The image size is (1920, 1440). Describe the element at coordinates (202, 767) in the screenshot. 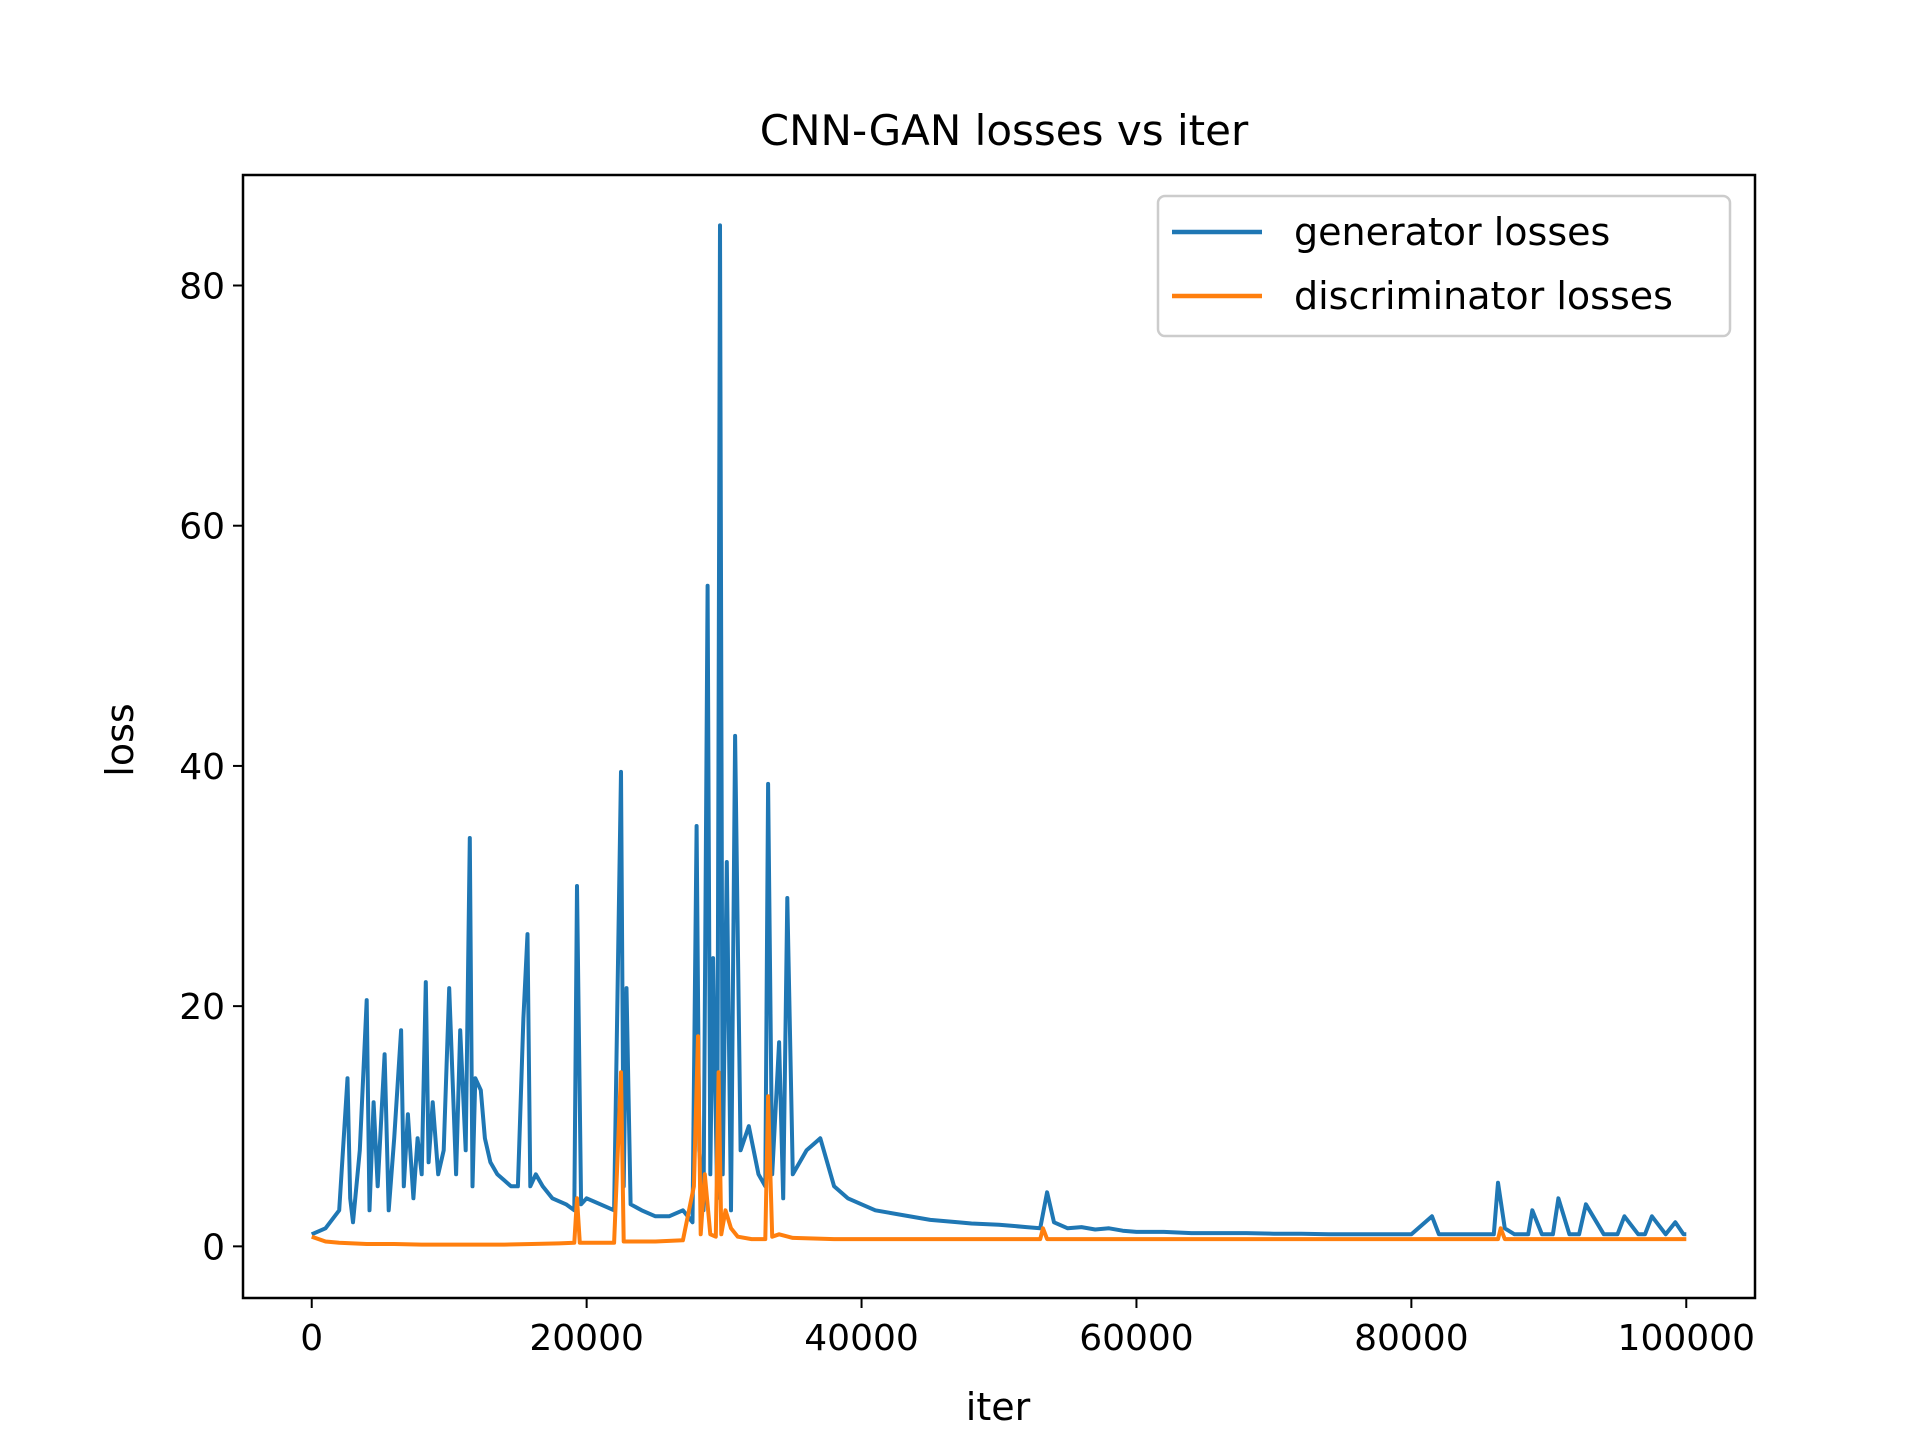

I see `y-tick-label: 40` at that location.